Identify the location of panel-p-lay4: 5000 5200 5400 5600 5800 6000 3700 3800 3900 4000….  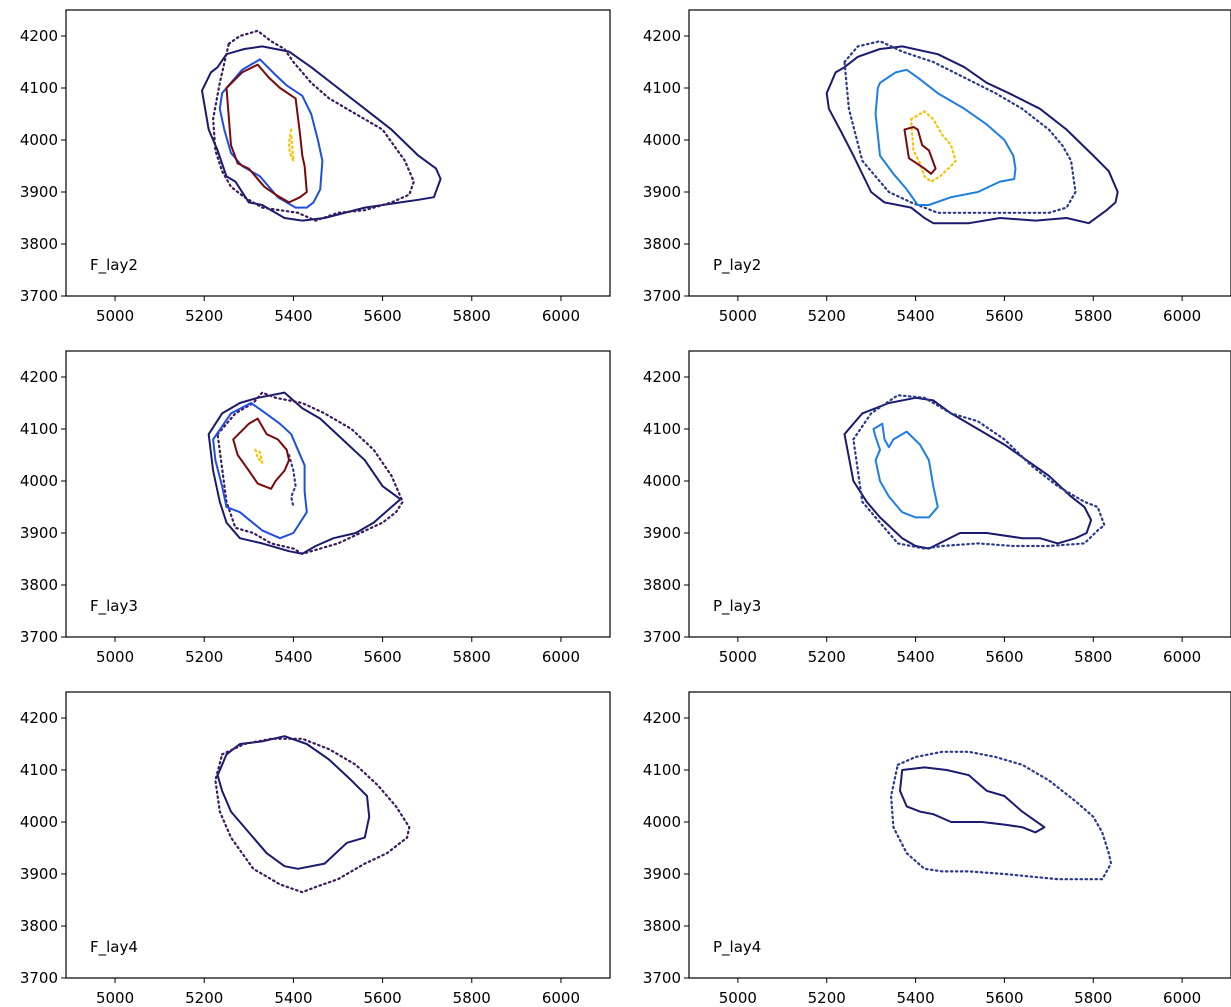
(937, 849).